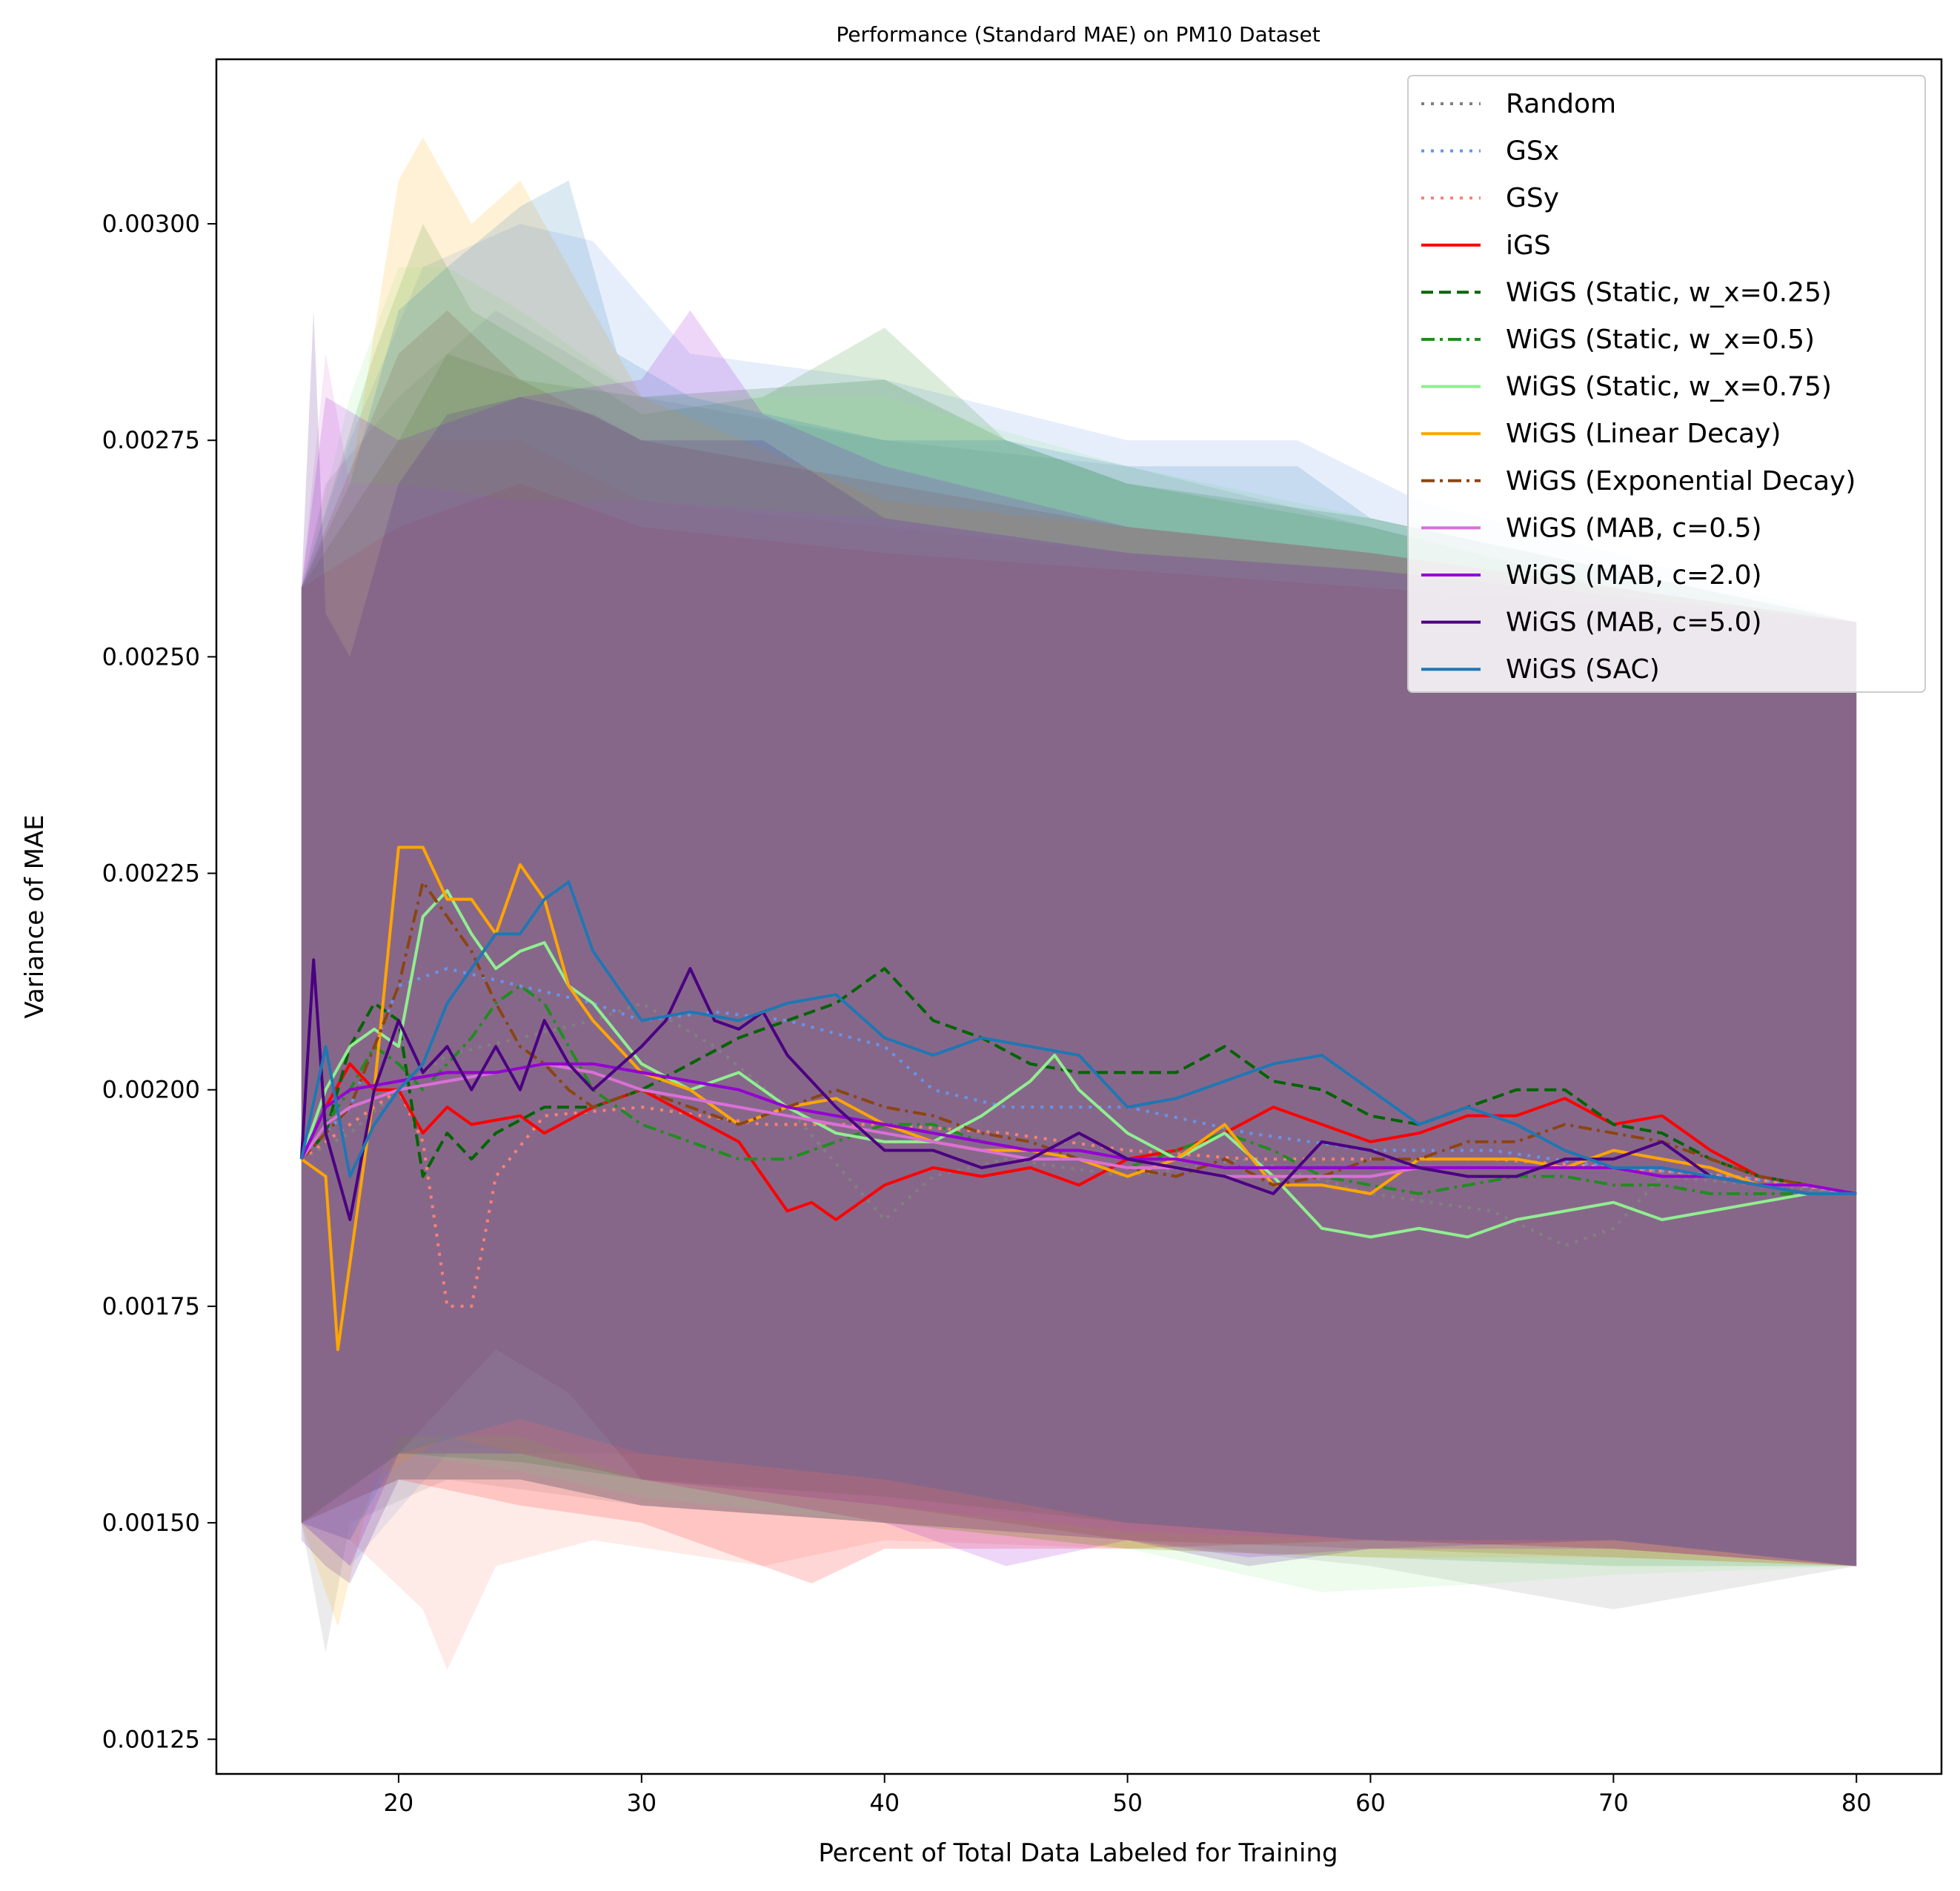 The height and width of the screenshot is (1891, 1960). What do you see at coordinates (1370, 1803) in the screenshot?
I see `x-tick-label: 60` at bounding box center [1370, 1803].